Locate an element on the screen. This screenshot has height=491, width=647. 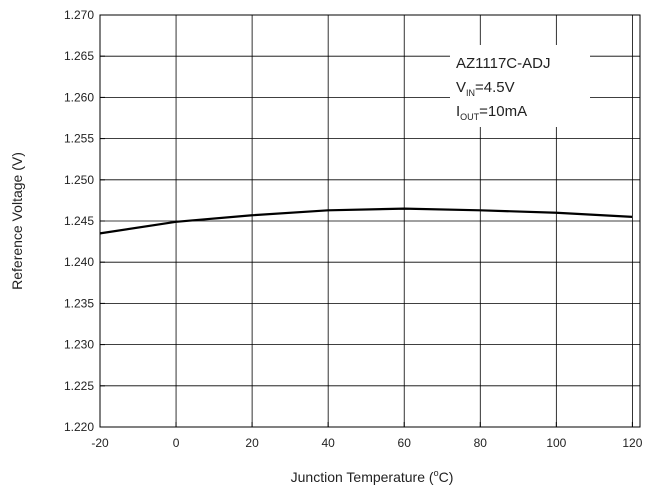
annotation-iout: IOUT=10mA is located at coordinates (491, 112).